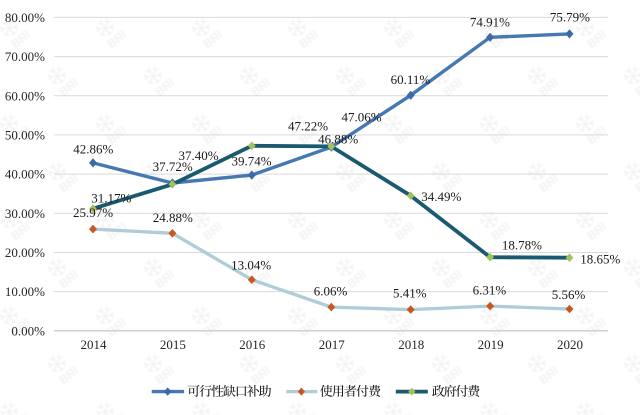 The width and height of the screenshot is (640, 415). Describe the element at coordinates (332, 344) in the screenshot. I see `svg-text: 2017` at that location.